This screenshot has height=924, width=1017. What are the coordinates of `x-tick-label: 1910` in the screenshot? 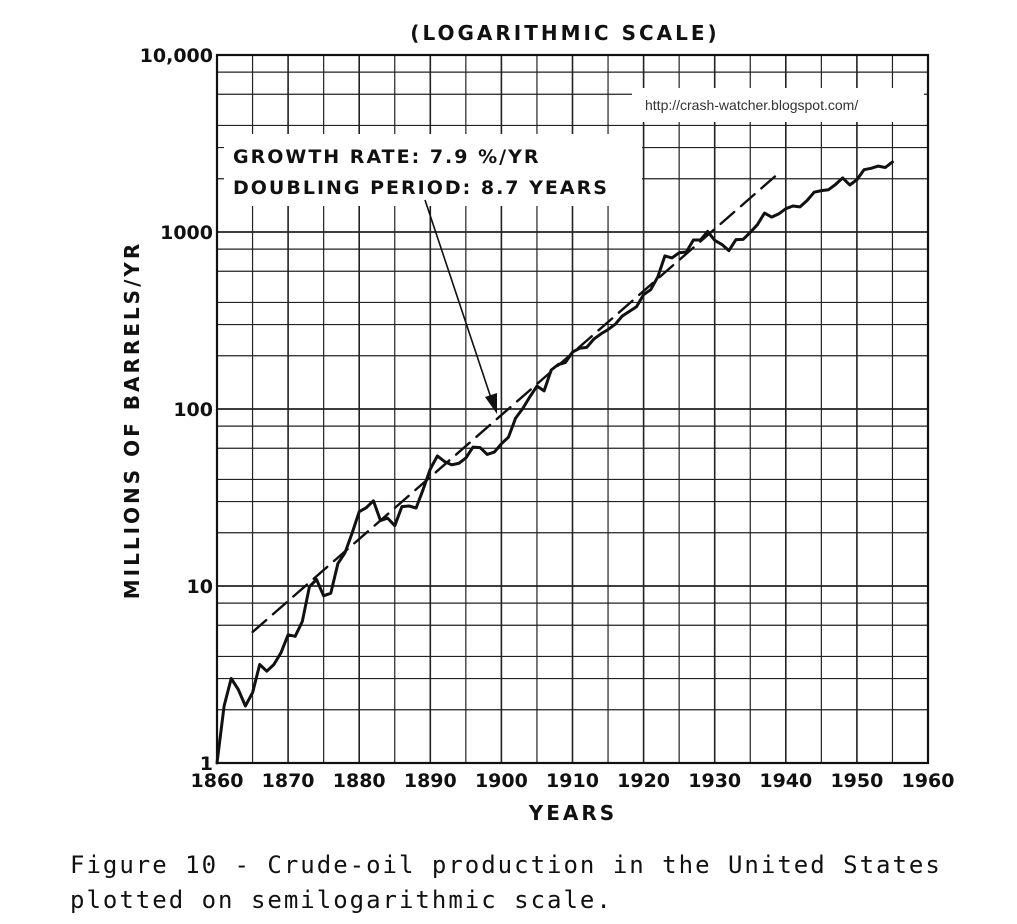 It's located at (572, 781).